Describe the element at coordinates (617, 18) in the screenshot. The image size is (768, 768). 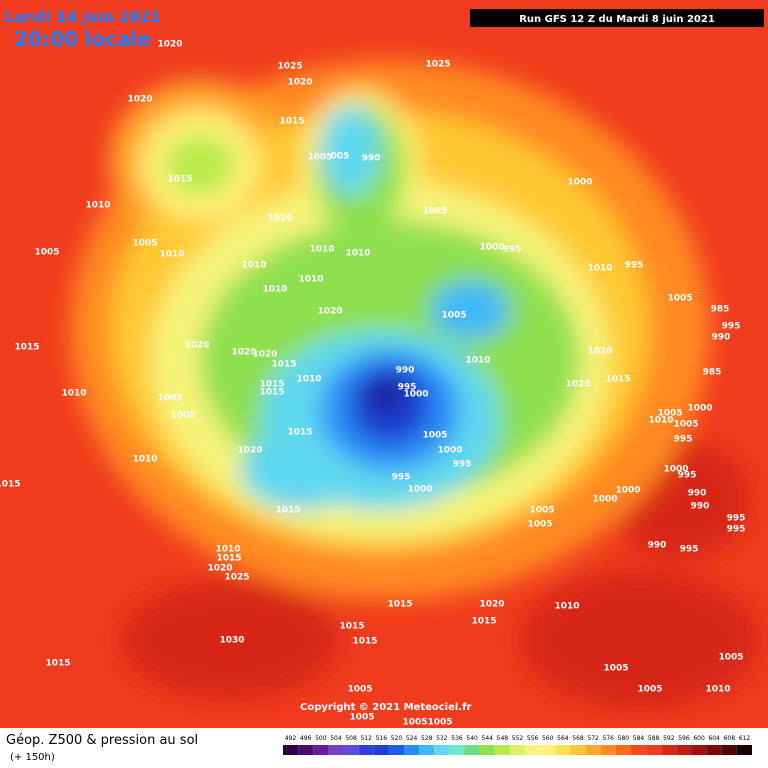
I see `run-box` at that location.